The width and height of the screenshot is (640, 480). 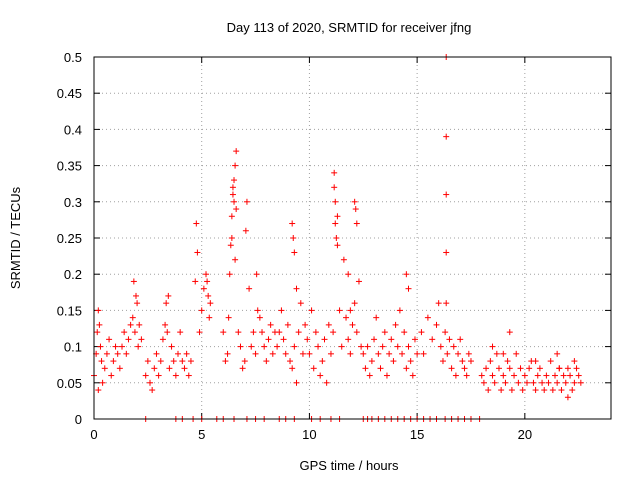 What do you see at coordinates (93, 434) in the screenshot?
I see `x-tick-label: 0` at bounding box center [93, 434].